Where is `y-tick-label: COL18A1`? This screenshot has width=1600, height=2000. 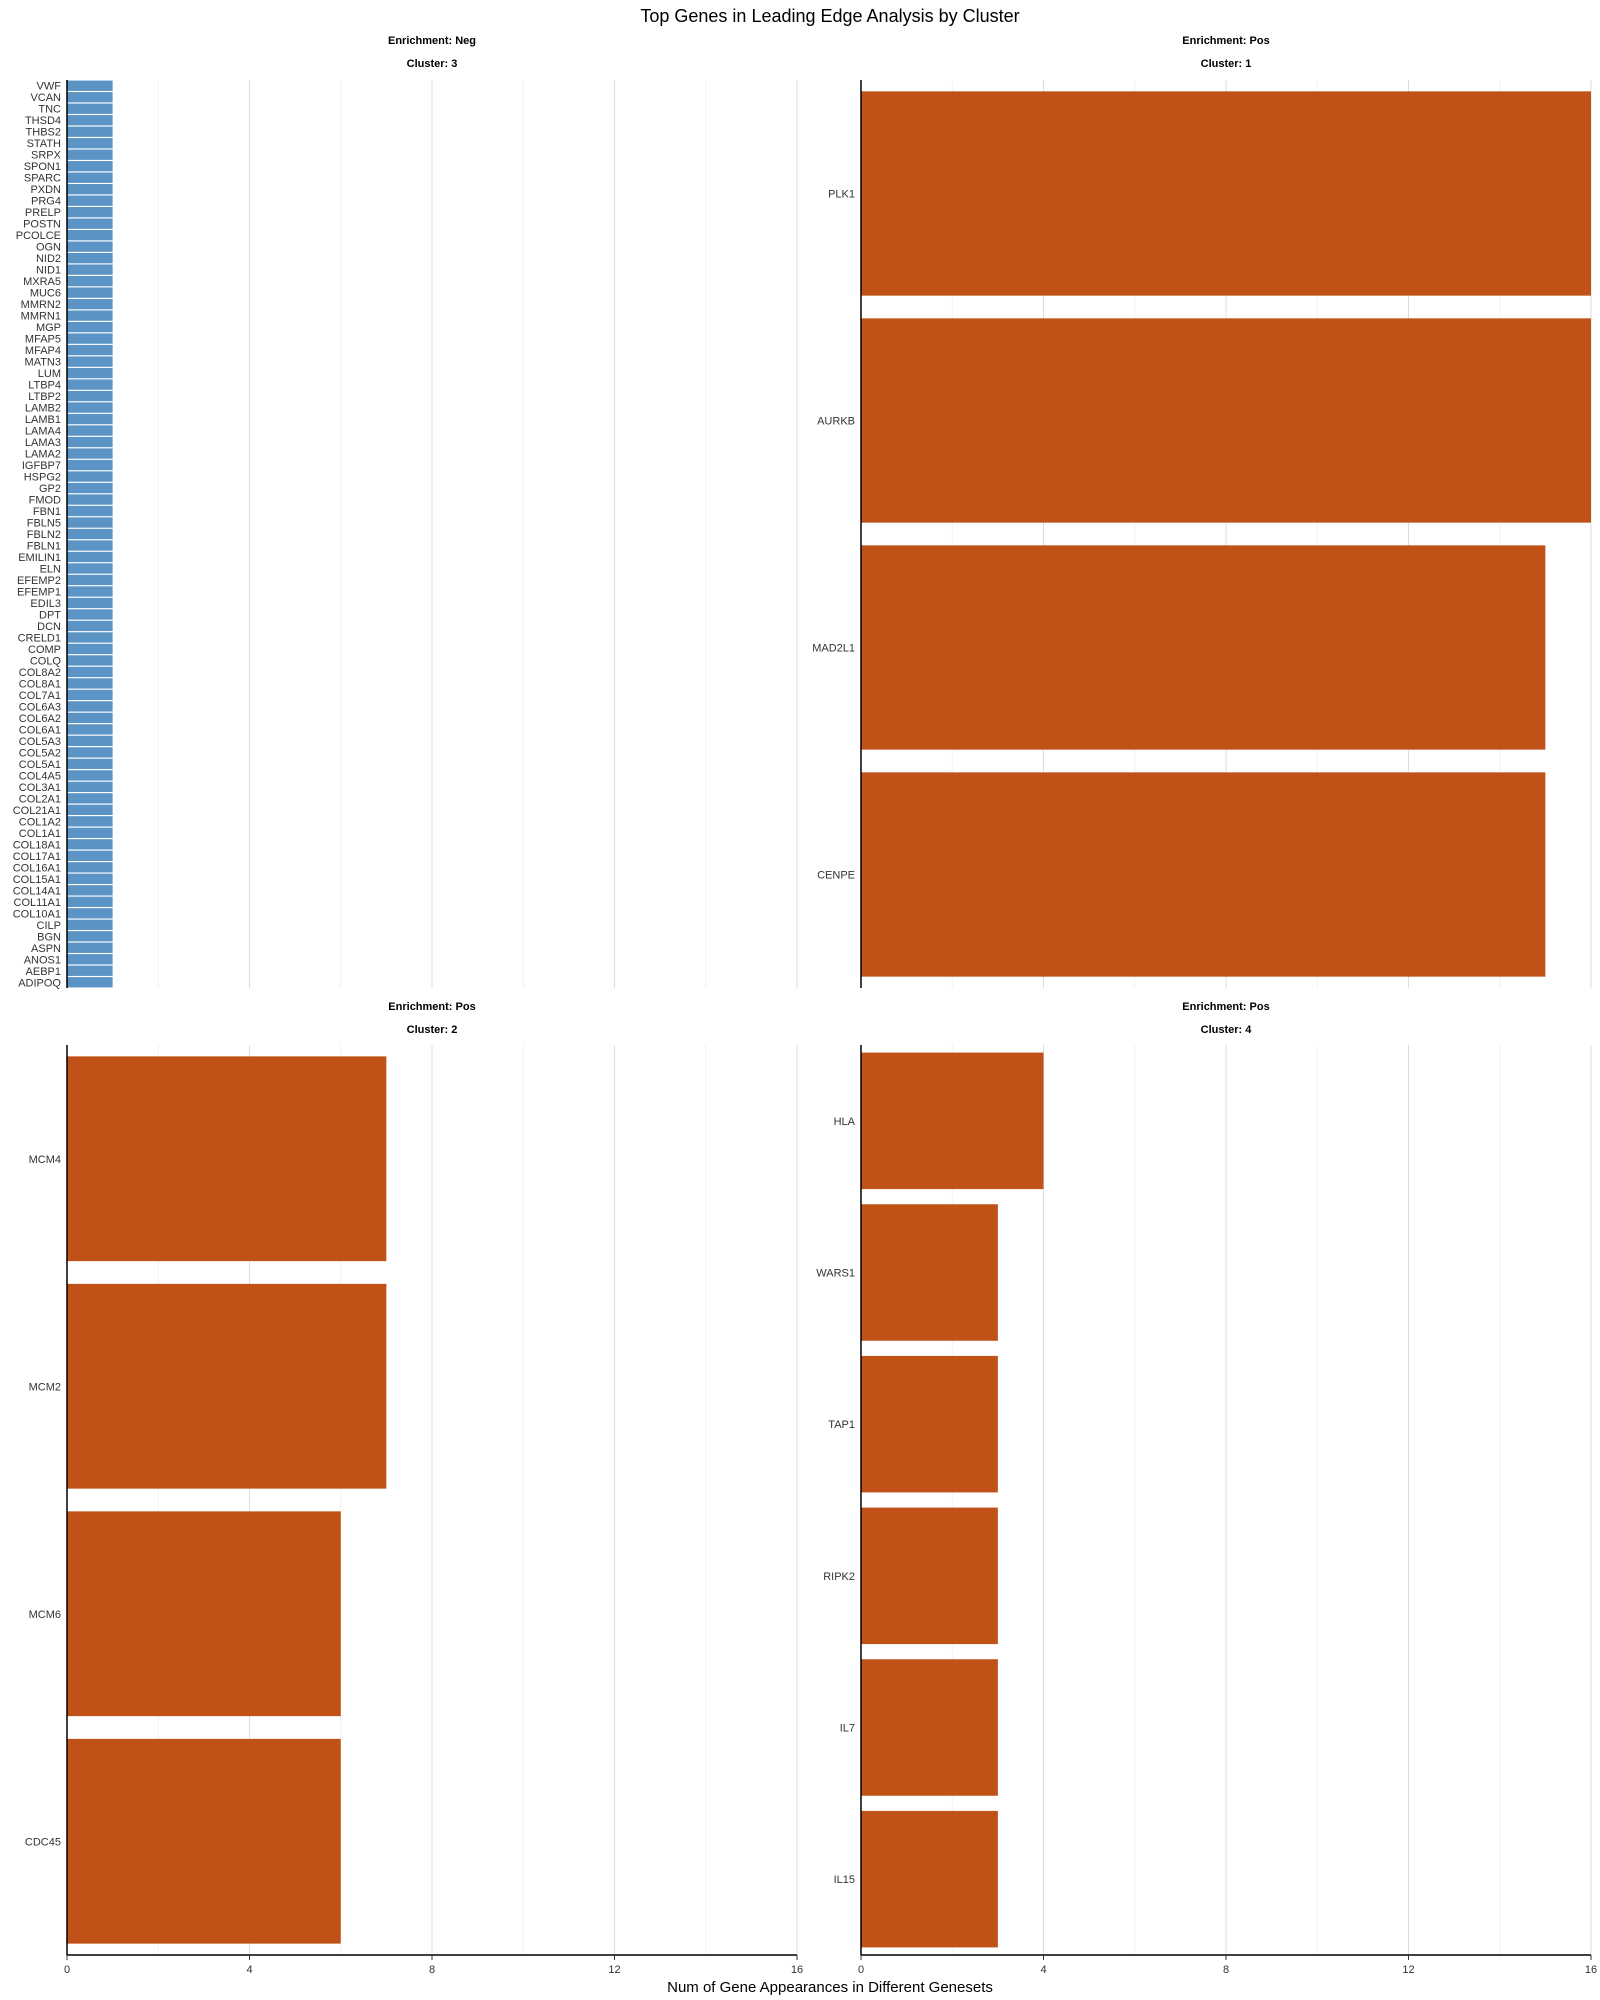 y-tick-label: COL18A1 is located at coordinates (37, 845).